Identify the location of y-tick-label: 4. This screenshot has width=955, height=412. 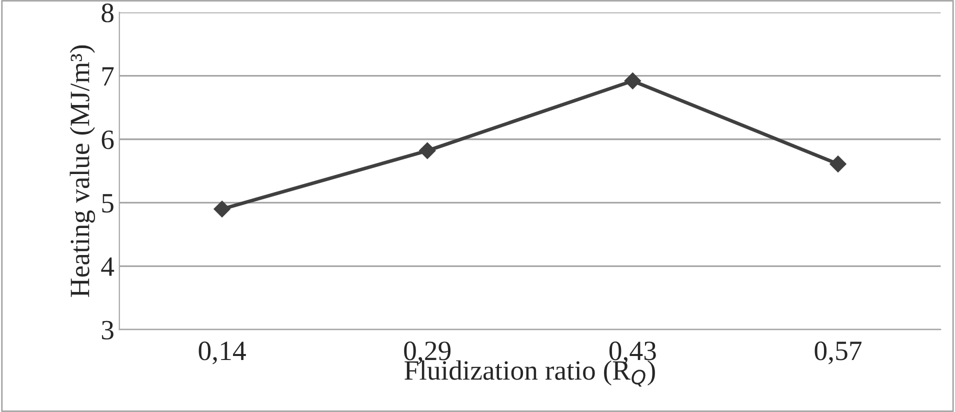
(107, 267).